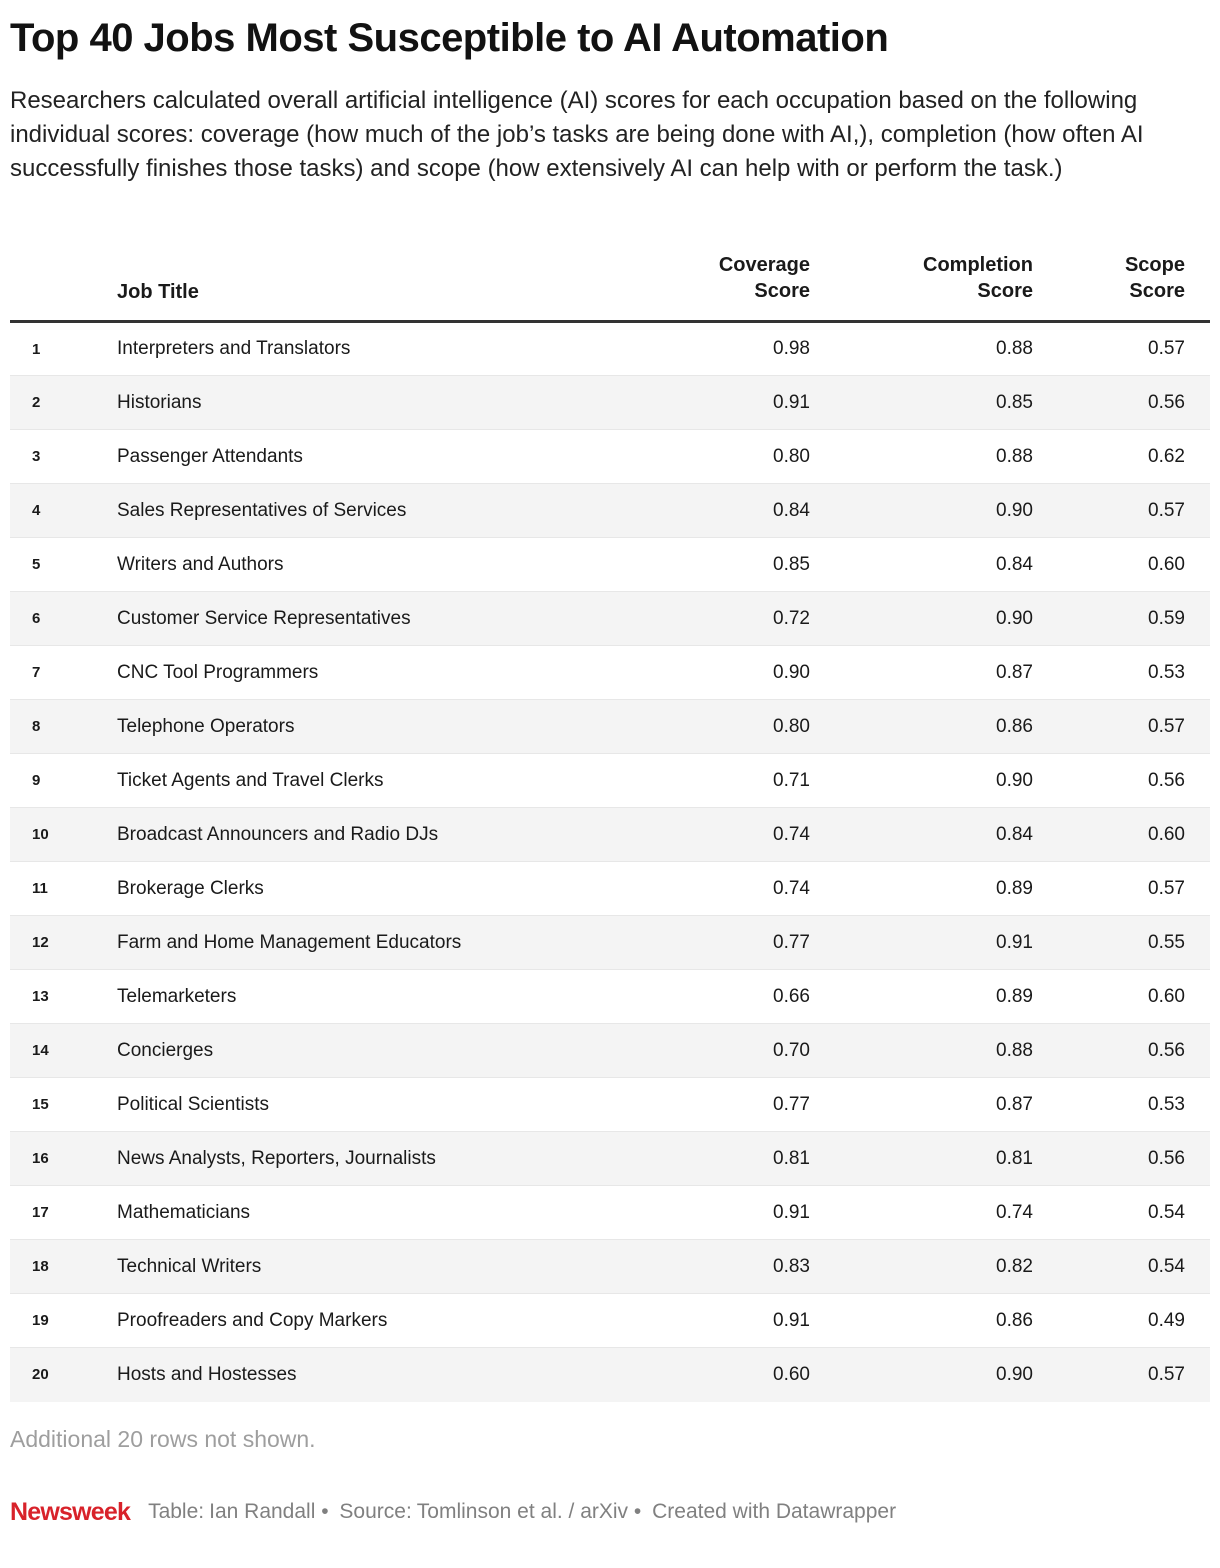 The image size is (1220, 1568). I want to click on scope-header-line2: Score, so click(1157, 291).